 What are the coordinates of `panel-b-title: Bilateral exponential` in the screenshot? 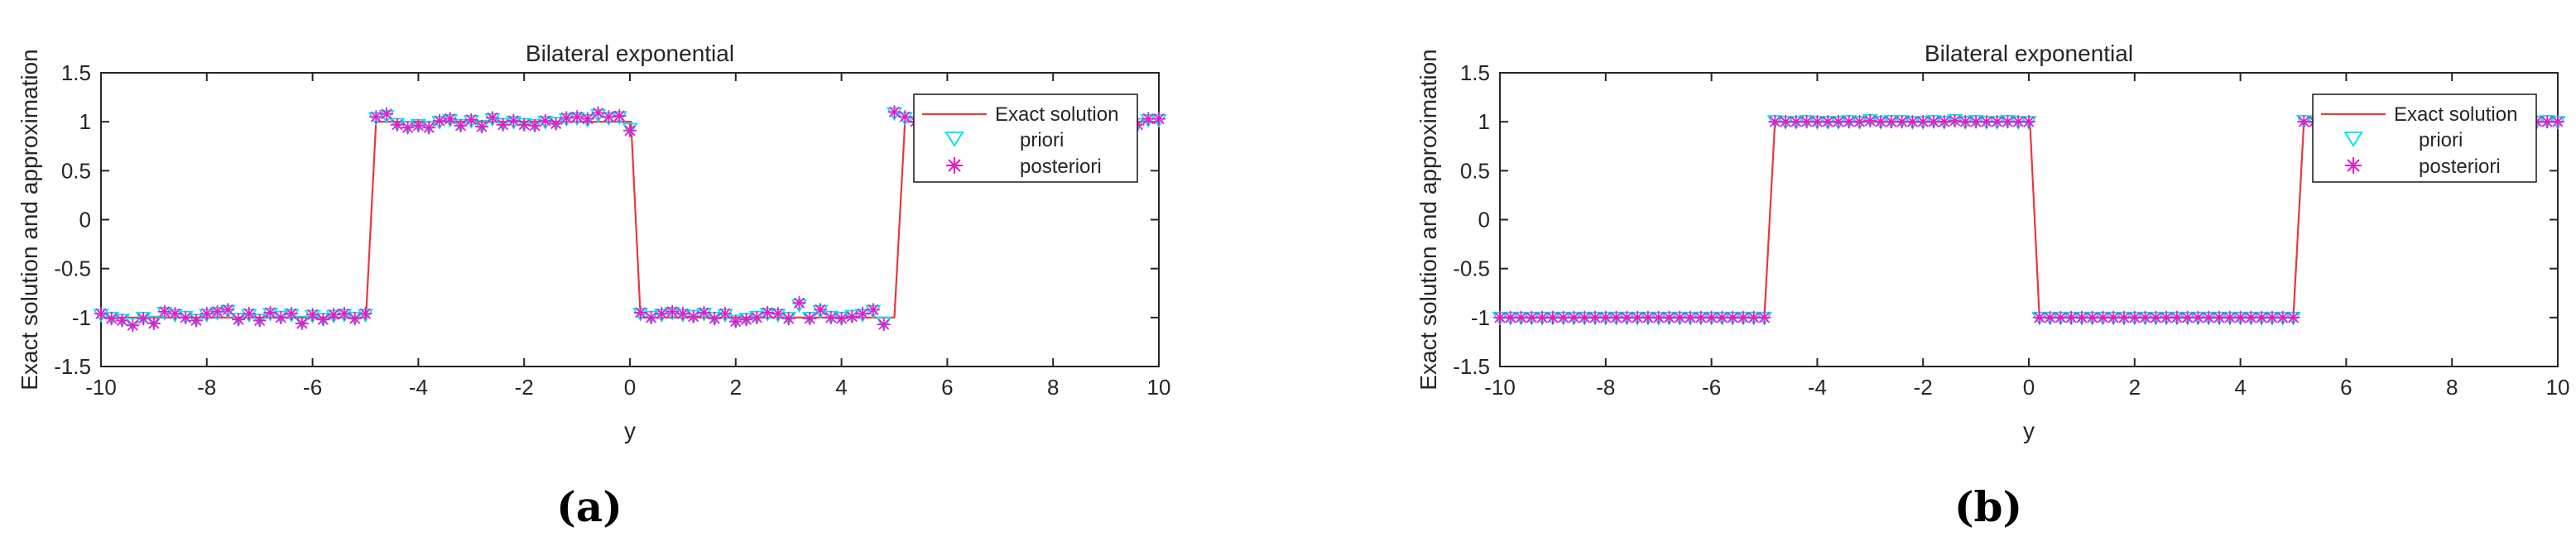 It's located at (2029, 54).